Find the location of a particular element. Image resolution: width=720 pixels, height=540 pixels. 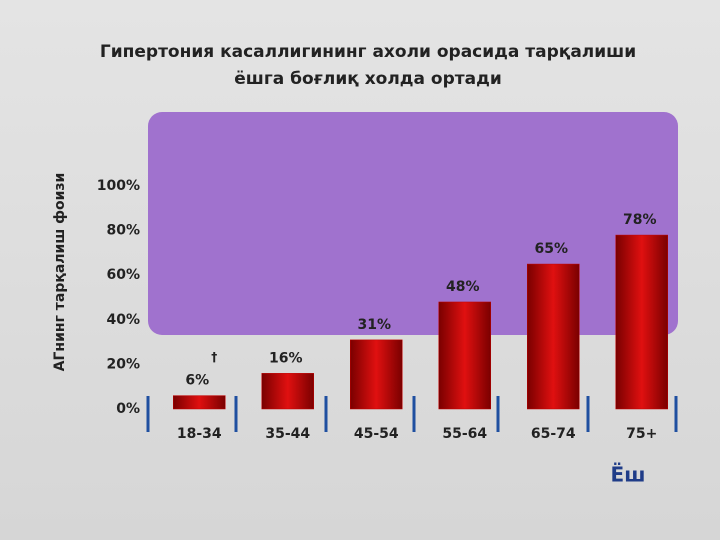

value-label: 48% is located at coordinates (463, 287).